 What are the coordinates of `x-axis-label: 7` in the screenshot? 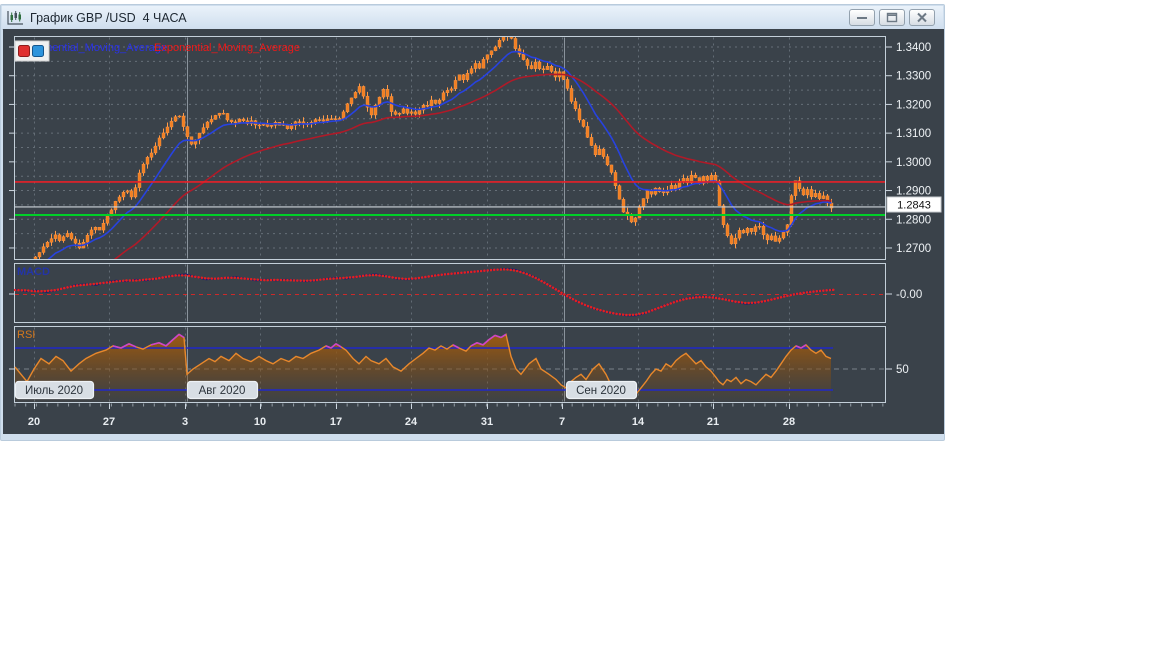 It's located at (562, 422).